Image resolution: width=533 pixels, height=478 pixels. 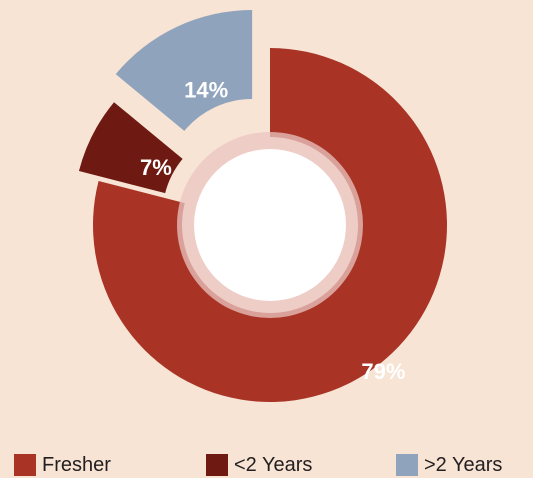 What do you see at coordinates (130, 148) in the screenshot?
I see `slice-under-2-years` at bounding box center [130, 148].